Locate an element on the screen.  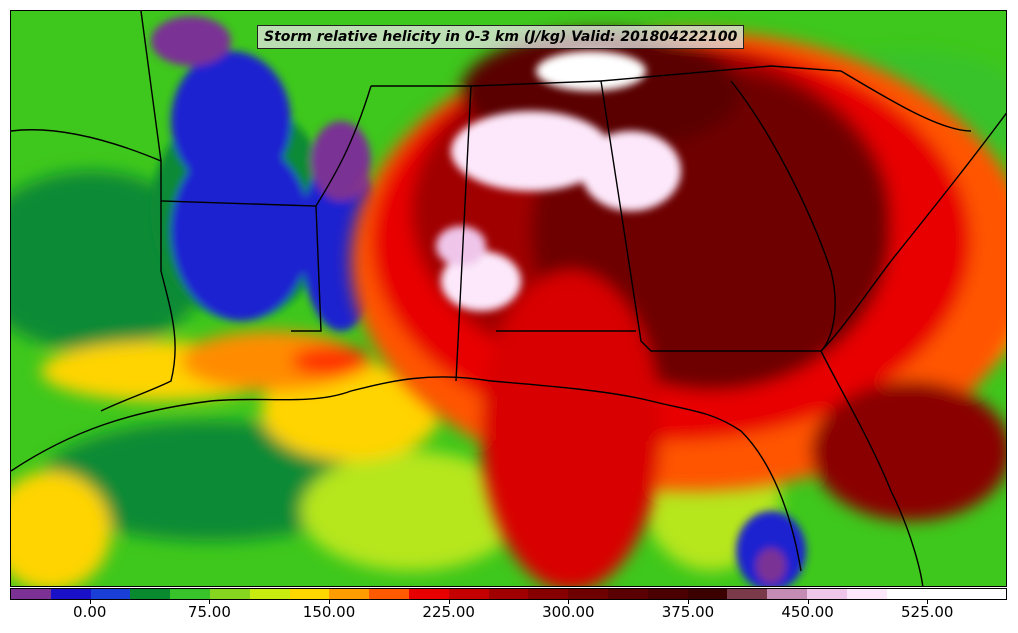
colorbar-tick-label: 0.00 is located at coordinates (90, 612).